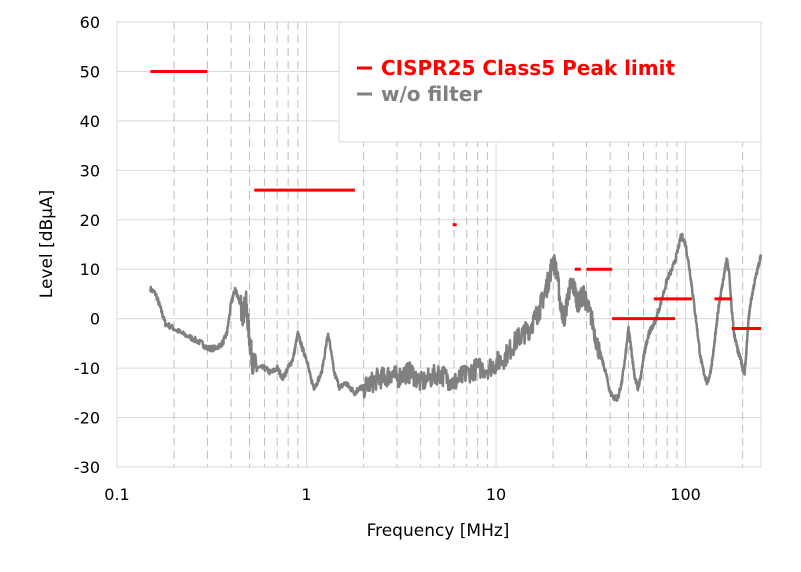 This screenshot has width=801, height=572. I want to click on y-tick-label: 30, so click(90, 170).